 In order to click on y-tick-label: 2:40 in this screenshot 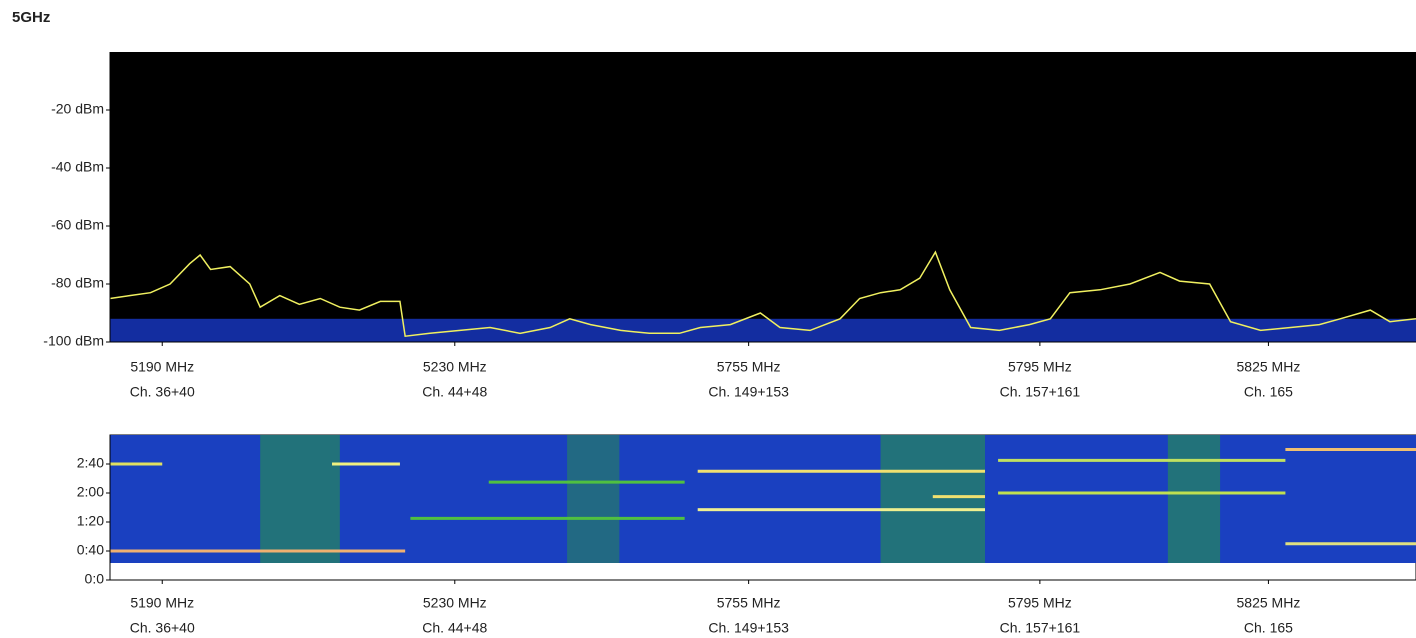, I will do `click(90, 463)`.